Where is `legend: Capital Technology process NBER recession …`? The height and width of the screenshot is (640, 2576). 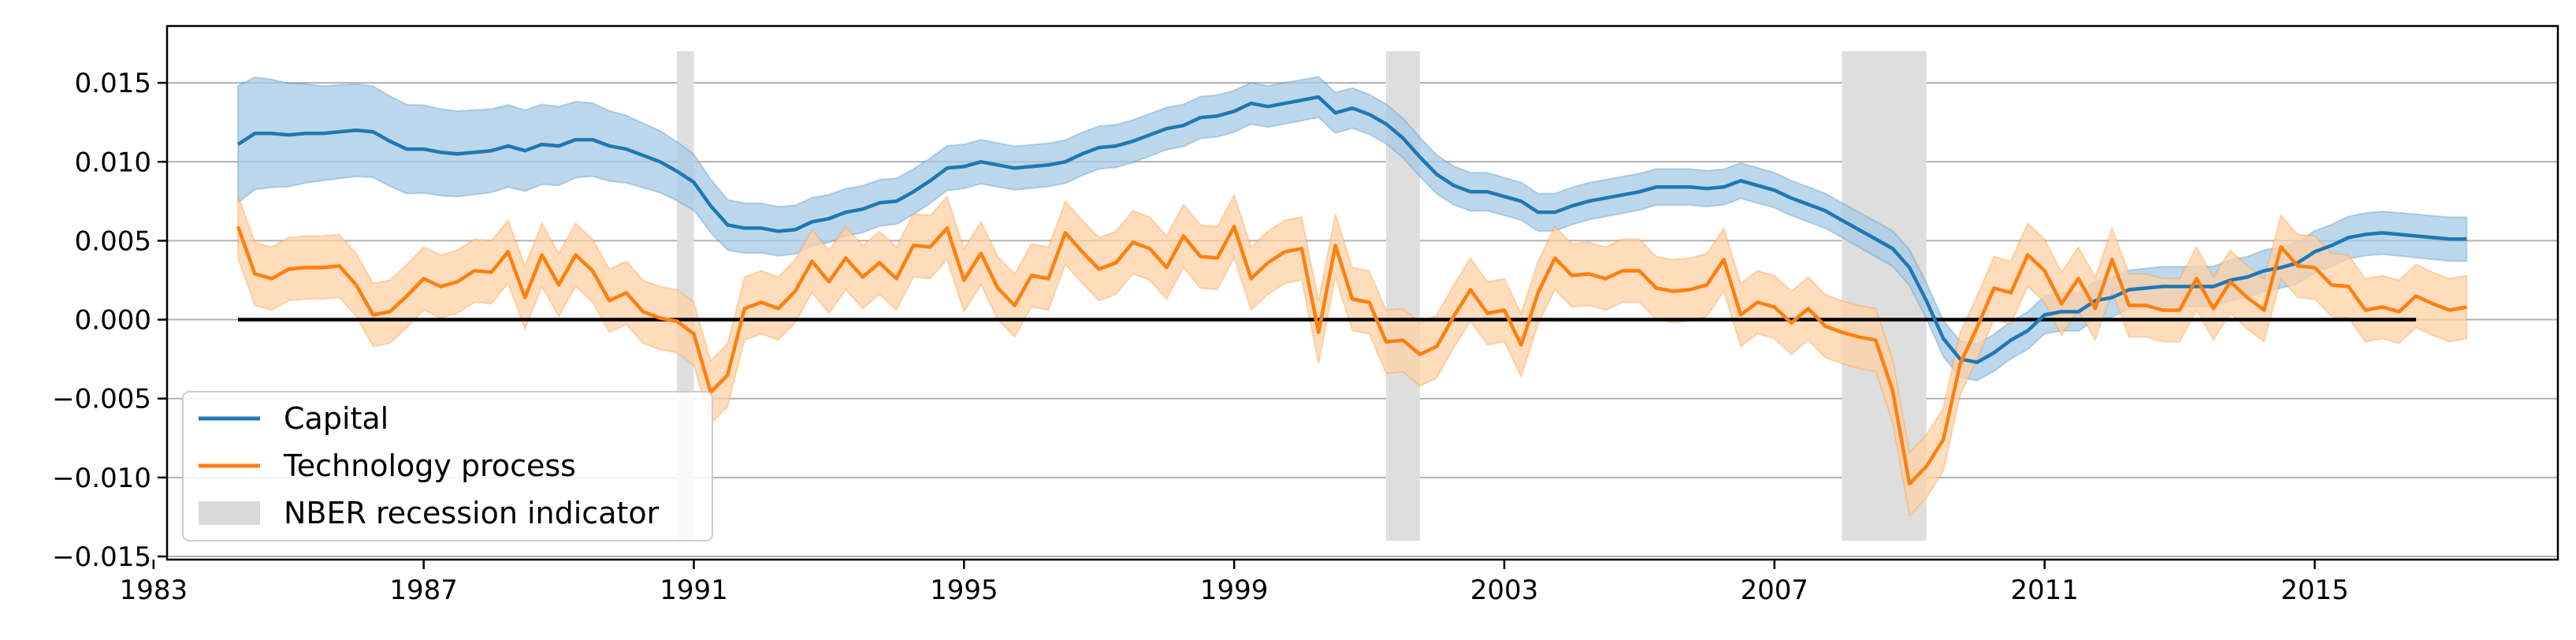
legend: Capital Technology process NBER recession … is located at coordinates (447, 466).